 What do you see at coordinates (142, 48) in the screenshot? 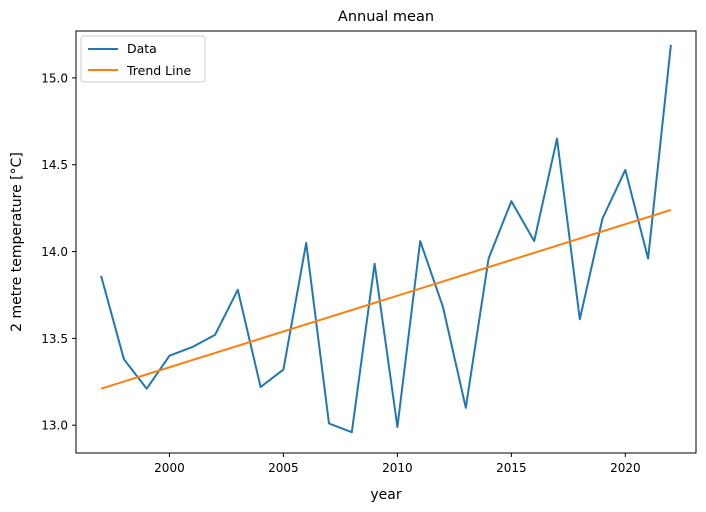
I see `legend-label-data: Data` at bounding box center [142, 48].